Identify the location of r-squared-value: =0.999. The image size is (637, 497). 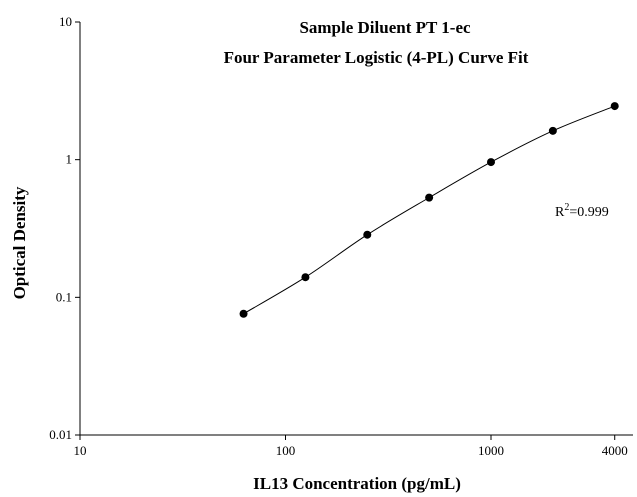
(588, 212).